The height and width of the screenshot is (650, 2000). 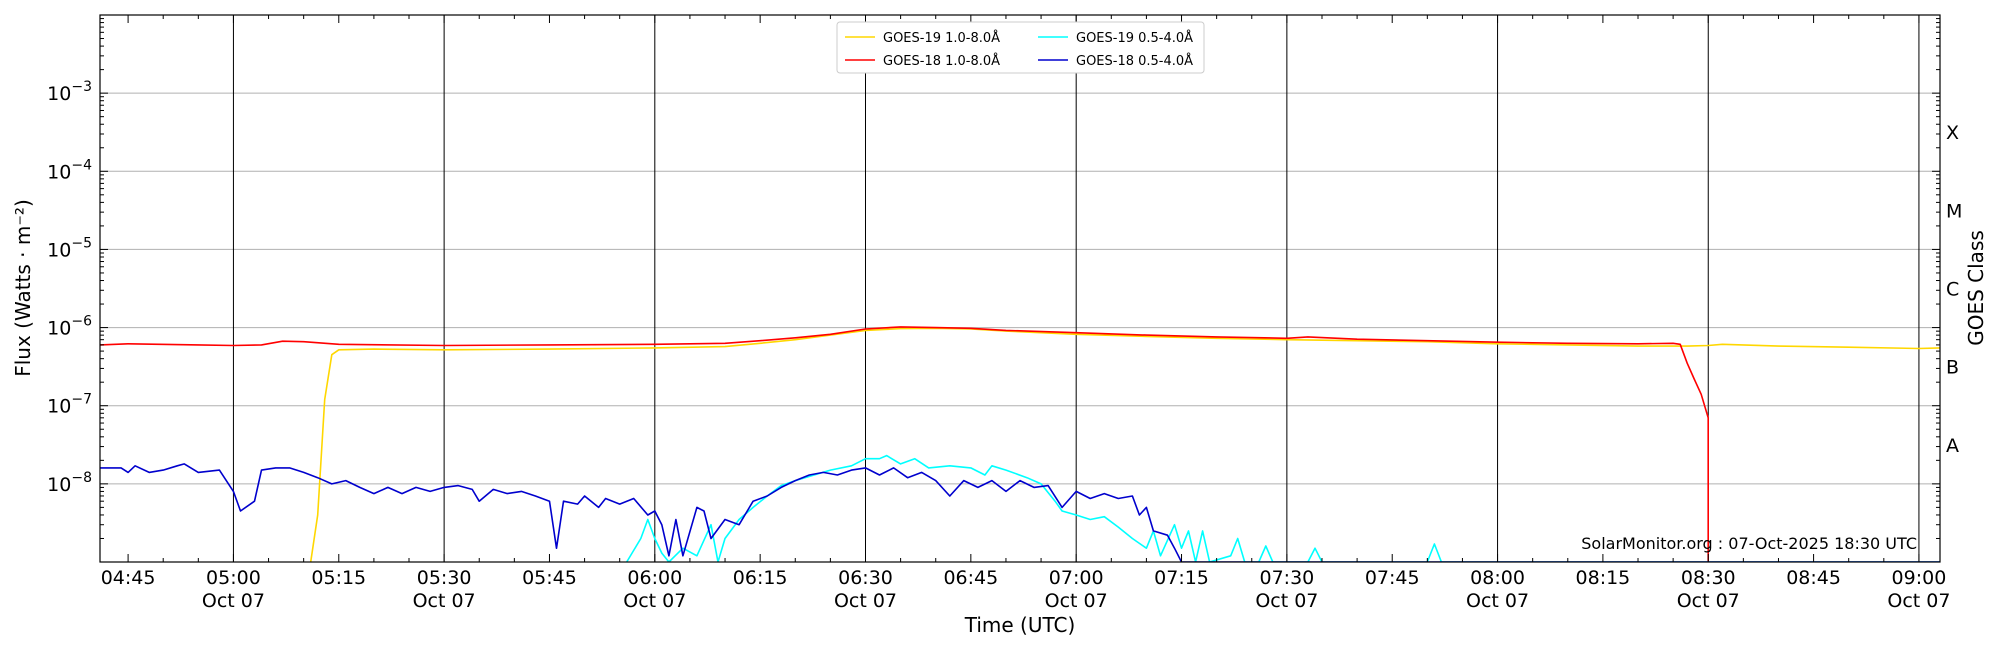 What do you see at coordinates (1392, 578) in the screenshot?
I see `x-tick-label: 07:45` at bounding box center [1392, 578].